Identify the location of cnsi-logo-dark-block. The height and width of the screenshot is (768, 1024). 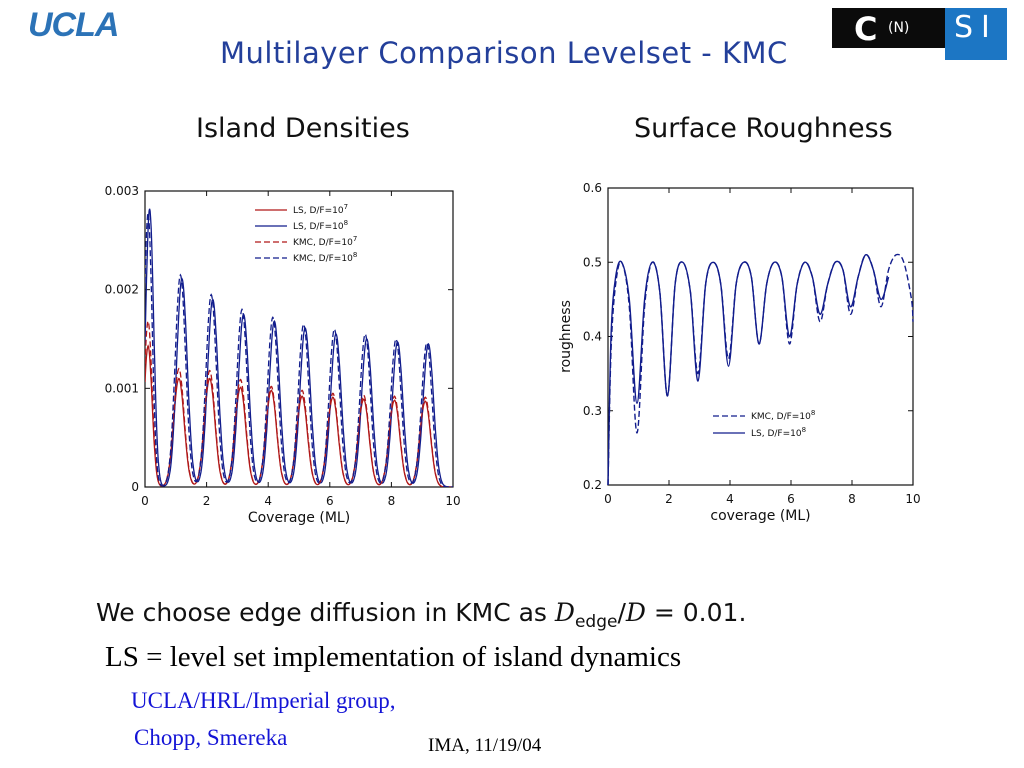
(888, 28).